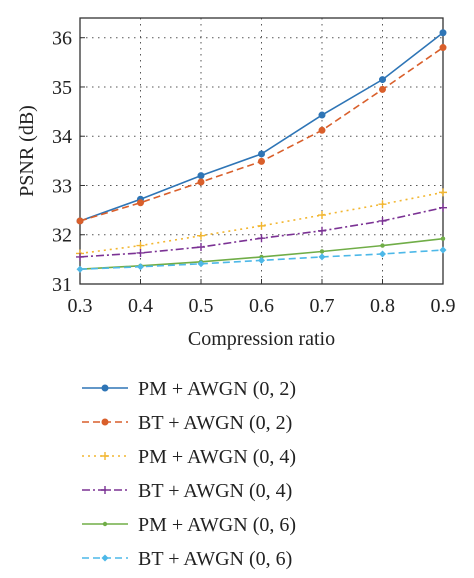 The image size is (474, 578). What do you see at coordinates (62, 39) in the screenshot?
I see `y-tick-label: 36` at bounding box center [62, 39].